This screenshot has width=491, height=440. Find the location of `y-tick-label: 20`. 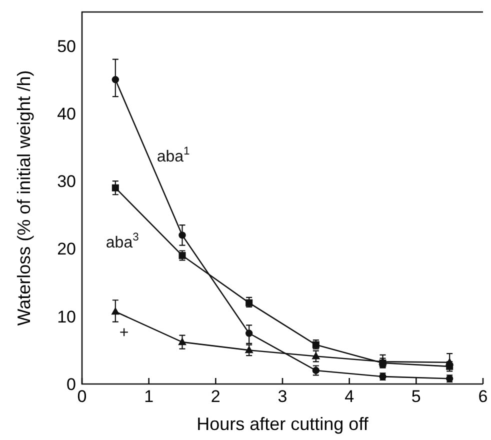

y-tick-label: 20 is located at coordinates (66, 249).